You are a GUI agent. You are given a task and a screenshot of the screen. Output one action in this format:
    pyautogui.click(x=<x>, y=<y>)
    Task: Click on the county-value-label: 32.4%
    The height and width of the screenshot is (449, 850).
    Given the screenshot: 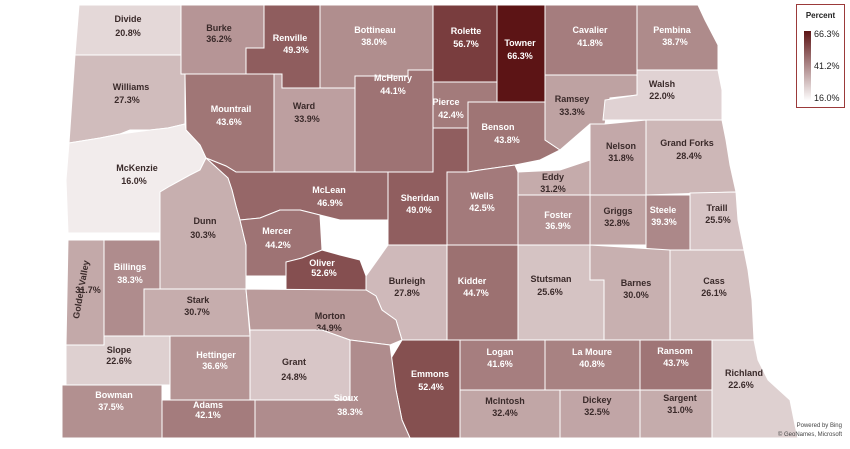 What is the action you would take?
    pyautogui.click(x=505, y=413)
    